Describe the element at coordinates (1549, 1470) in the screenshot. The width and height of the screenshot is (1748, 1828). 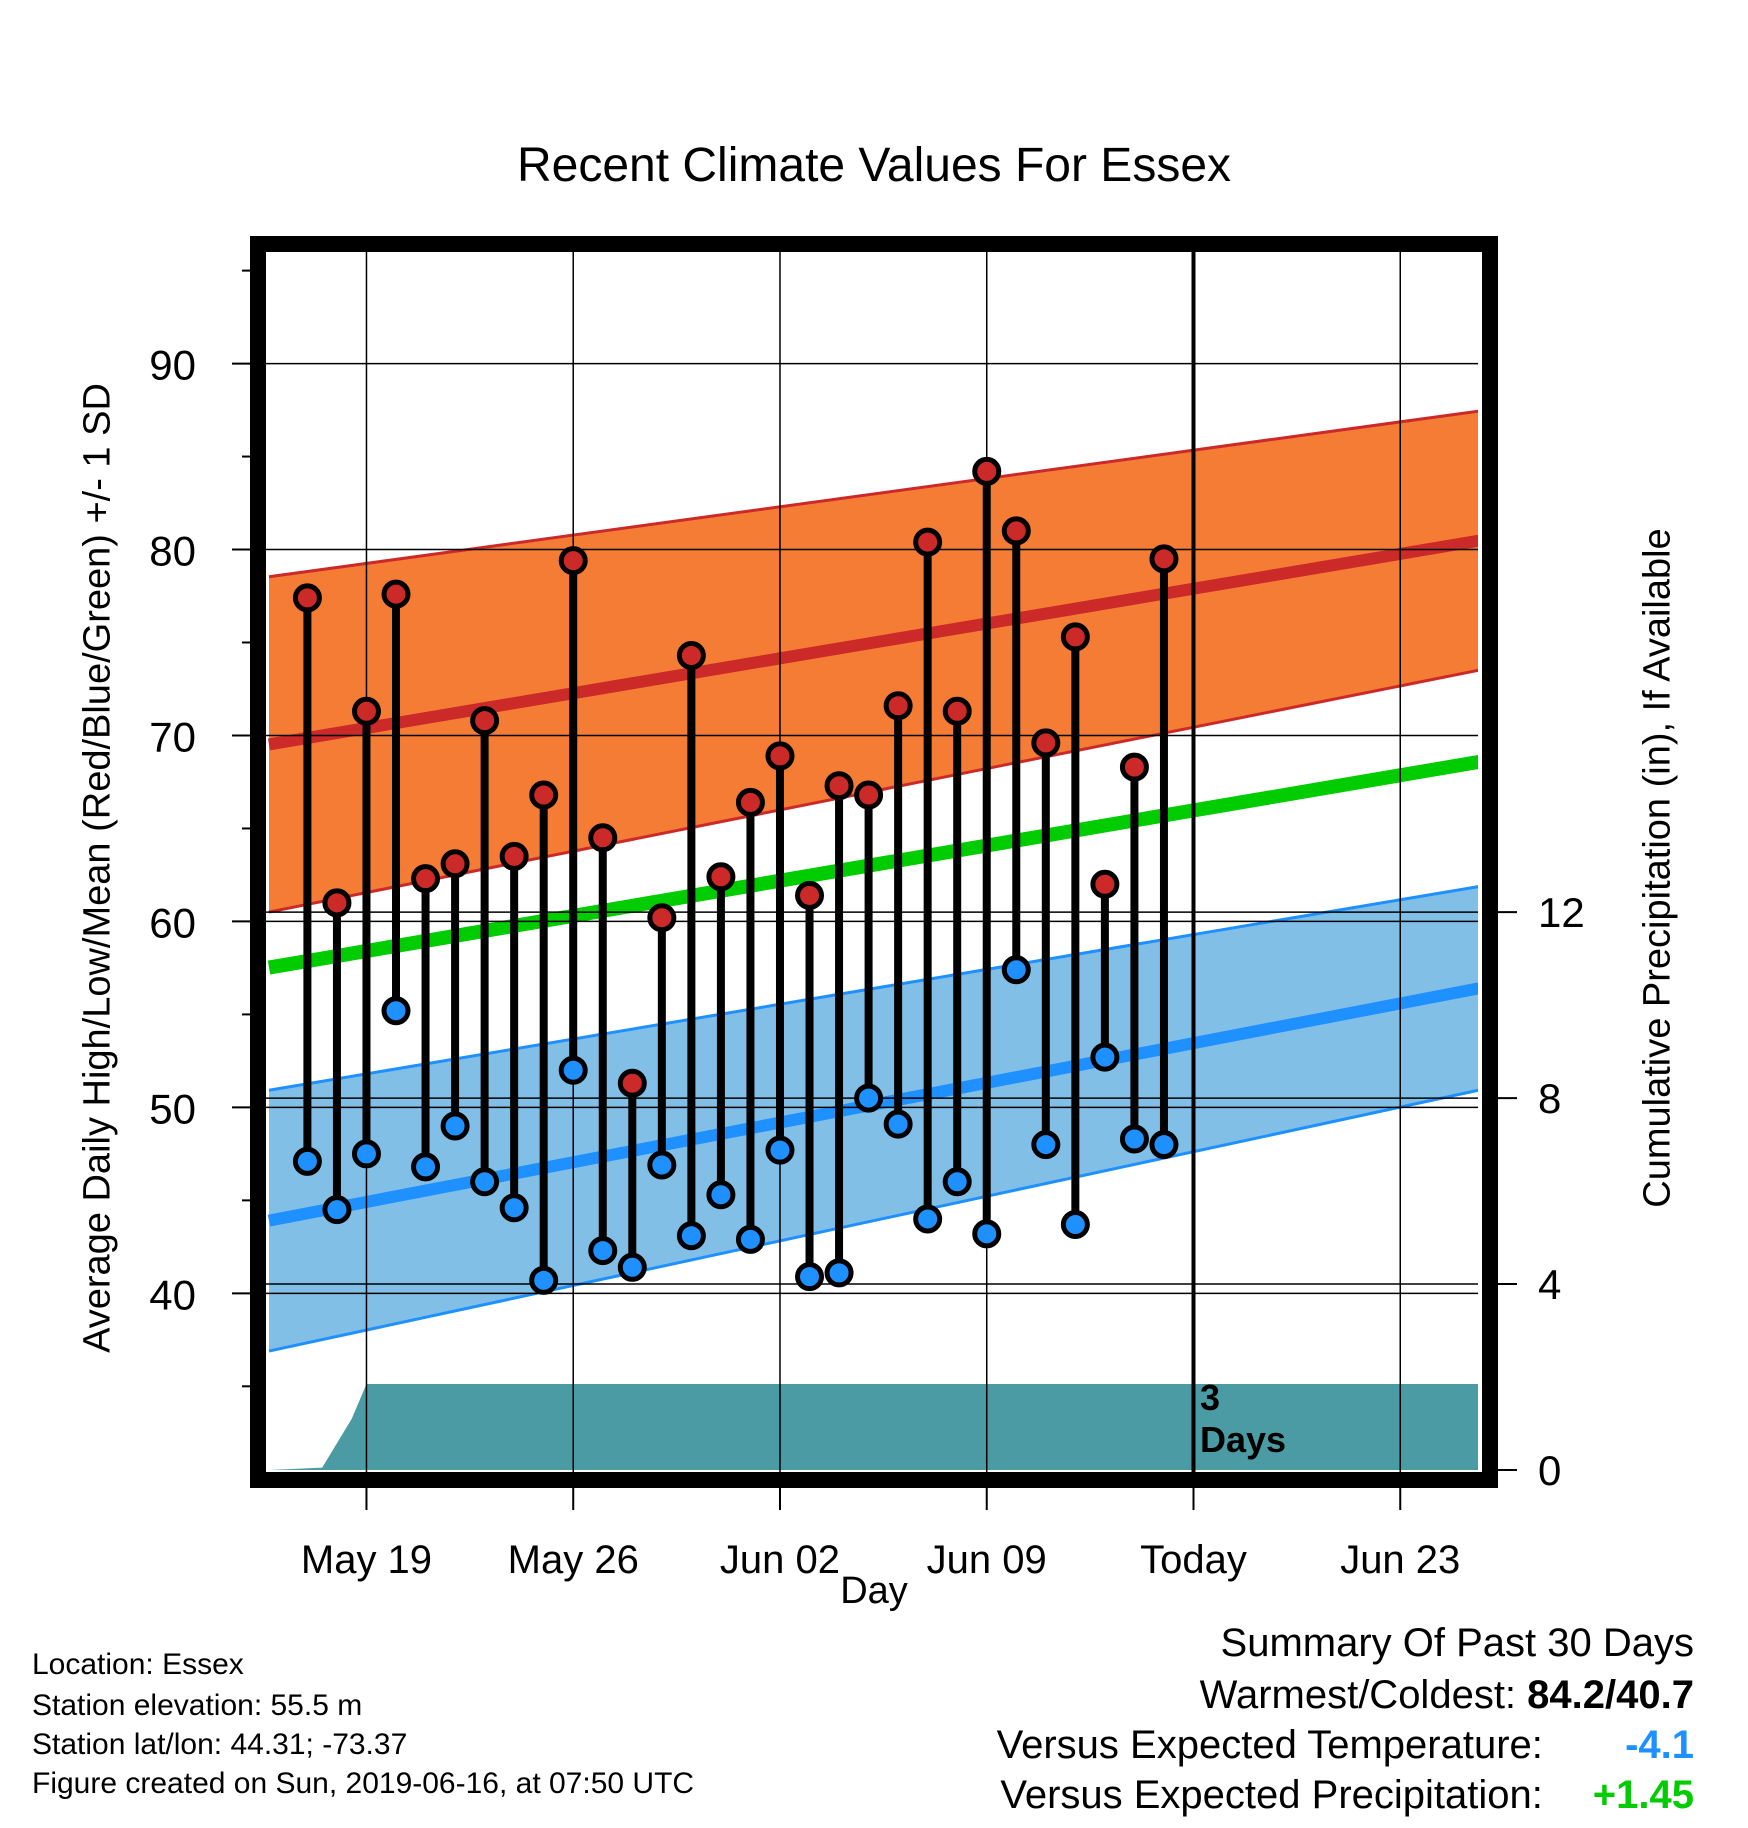
I see `y2-tick-label-0: 0` at that location.